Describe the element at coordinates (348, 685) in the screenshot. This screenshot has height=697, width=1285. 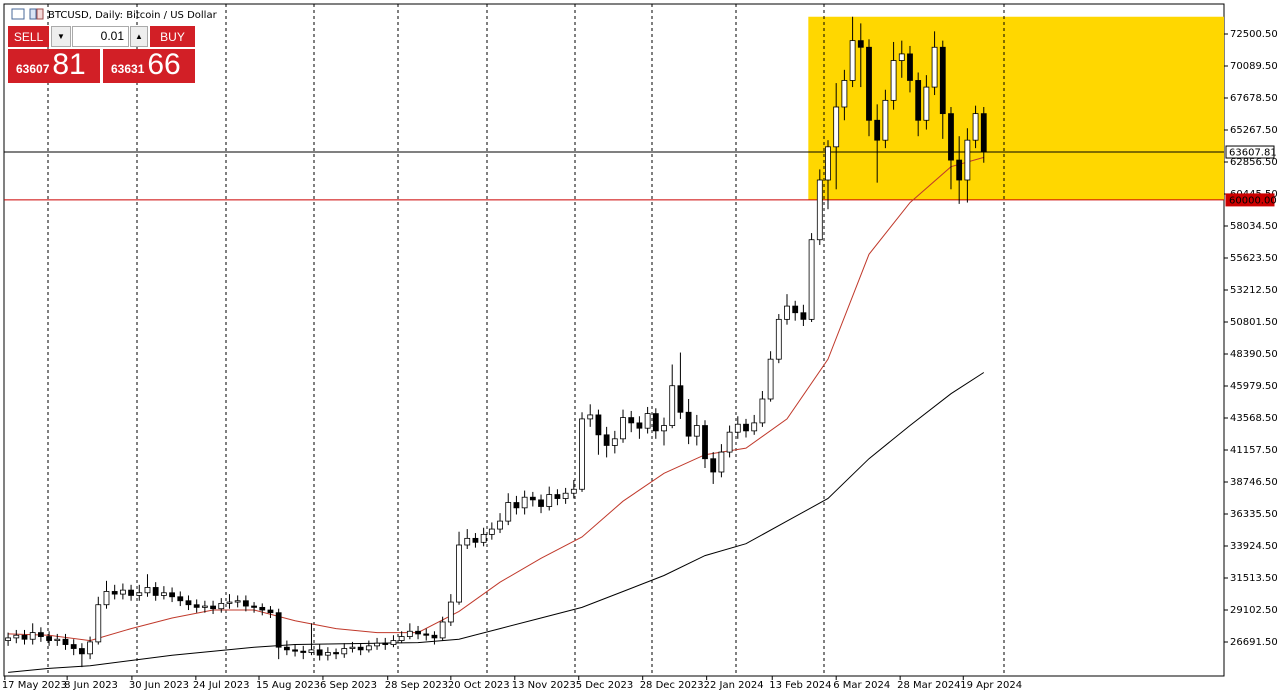
I see `x-tick-label: 6 Sep 2023` at that location.